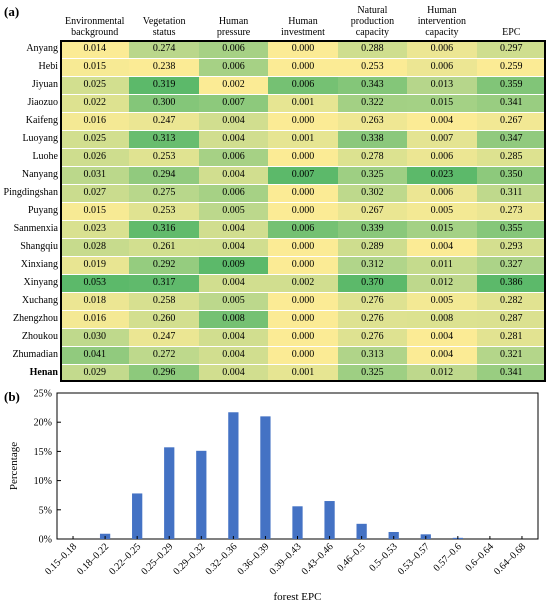 This screenshot has width=550, height=604. I want to click on heatmap-cell: 0.016, so click(95, 121).